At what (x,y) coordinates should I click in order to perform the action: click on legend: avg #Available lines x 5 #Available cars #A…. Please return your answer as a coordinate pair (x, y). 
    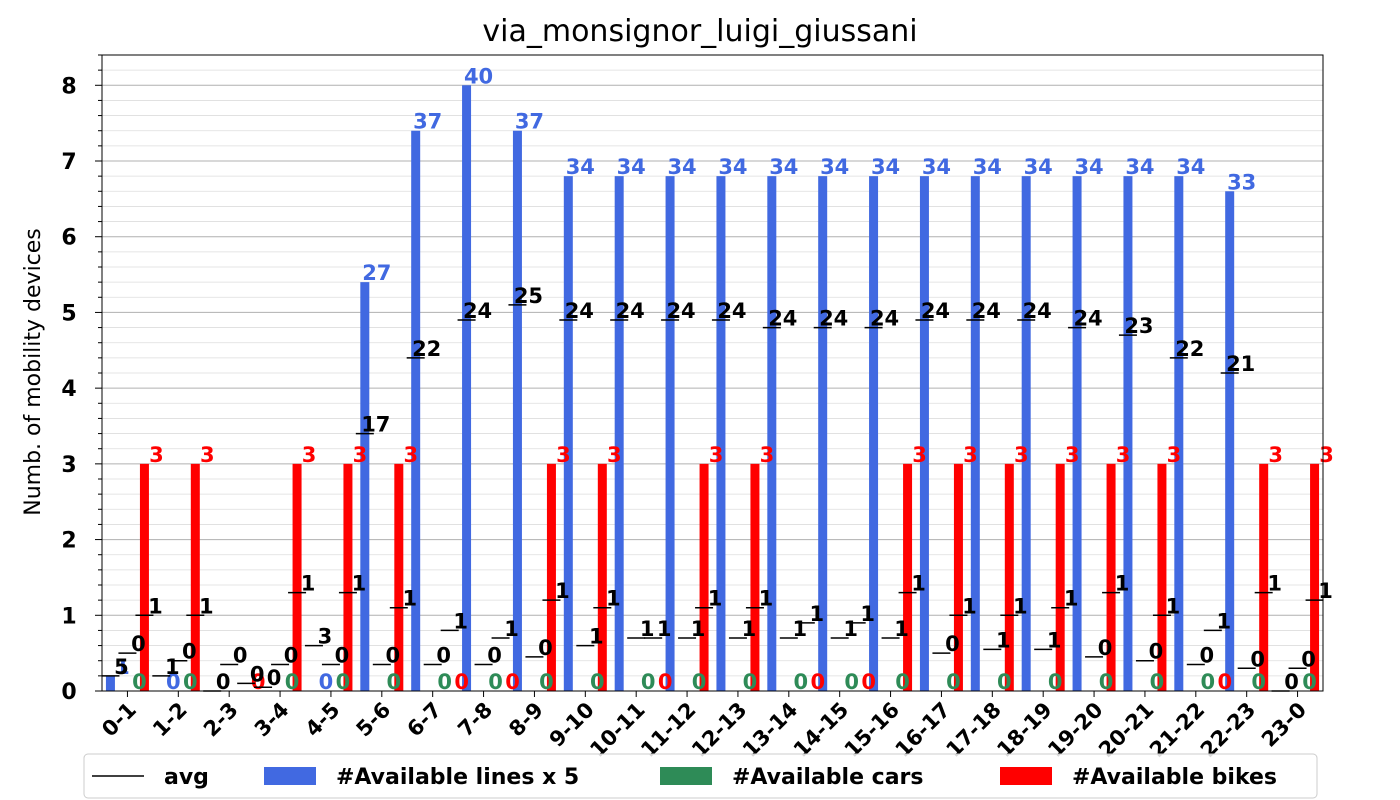
    Looking at the image, I should click on (700, 776).